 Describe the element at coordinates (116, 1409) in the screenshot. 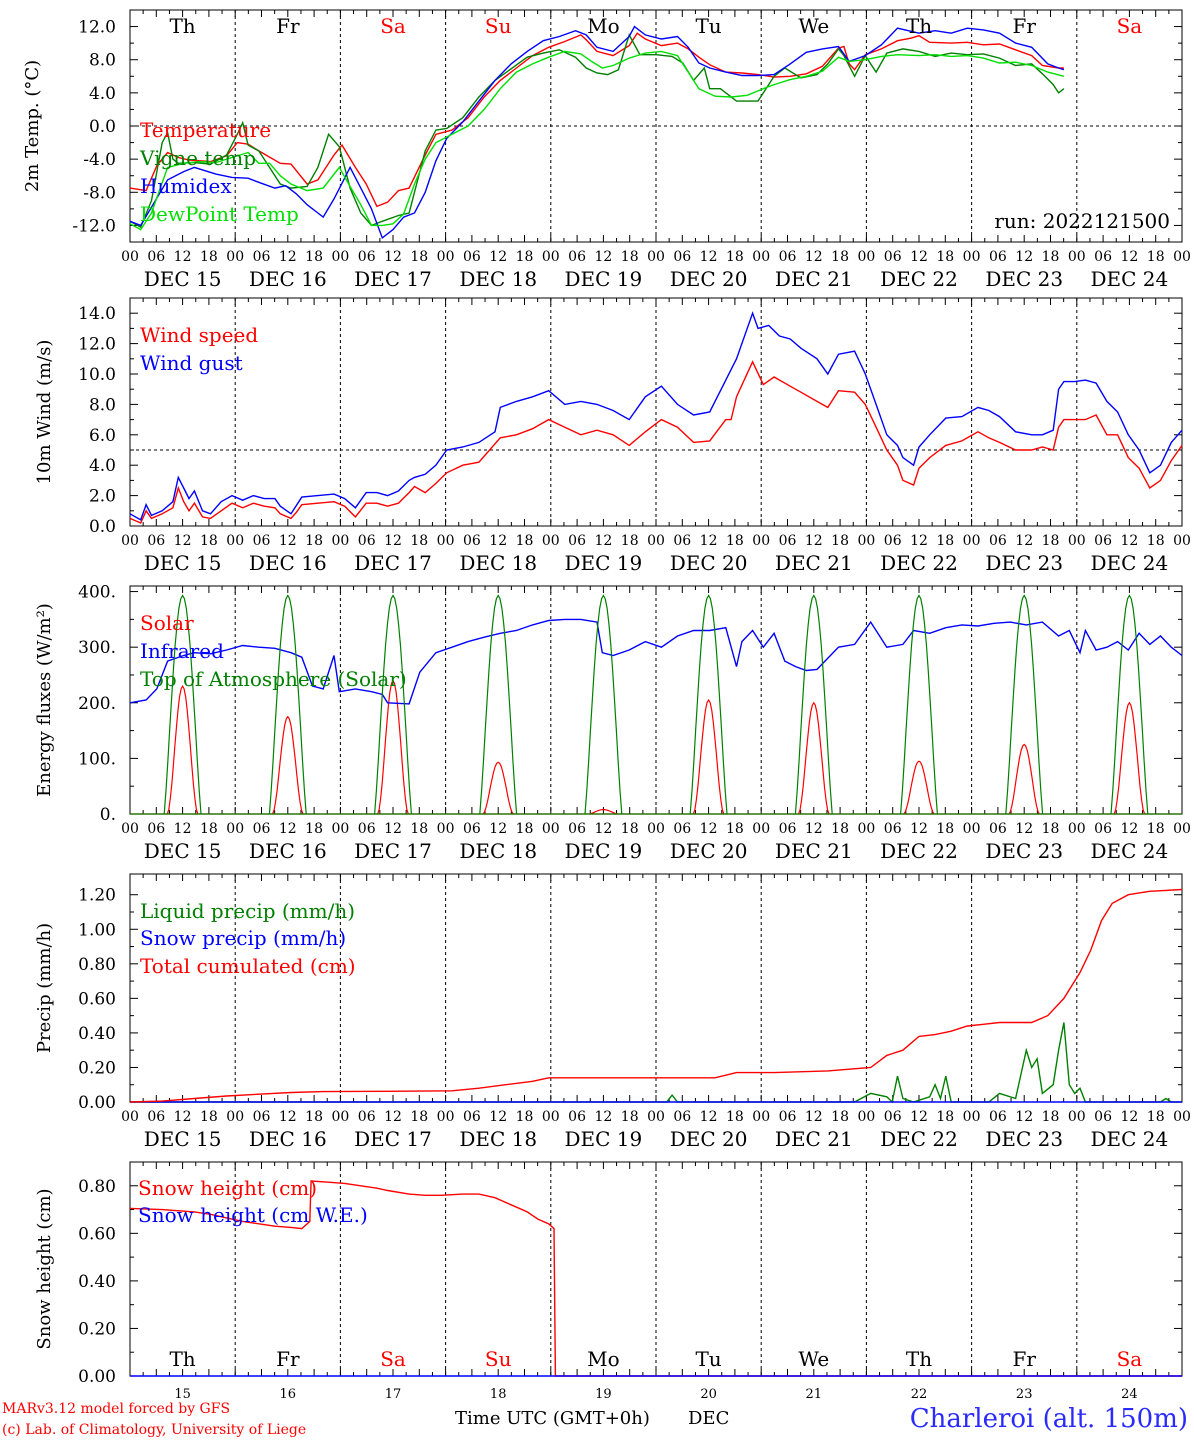

I see `model-credit: MARv3.12 model forced by GFS` at that location.